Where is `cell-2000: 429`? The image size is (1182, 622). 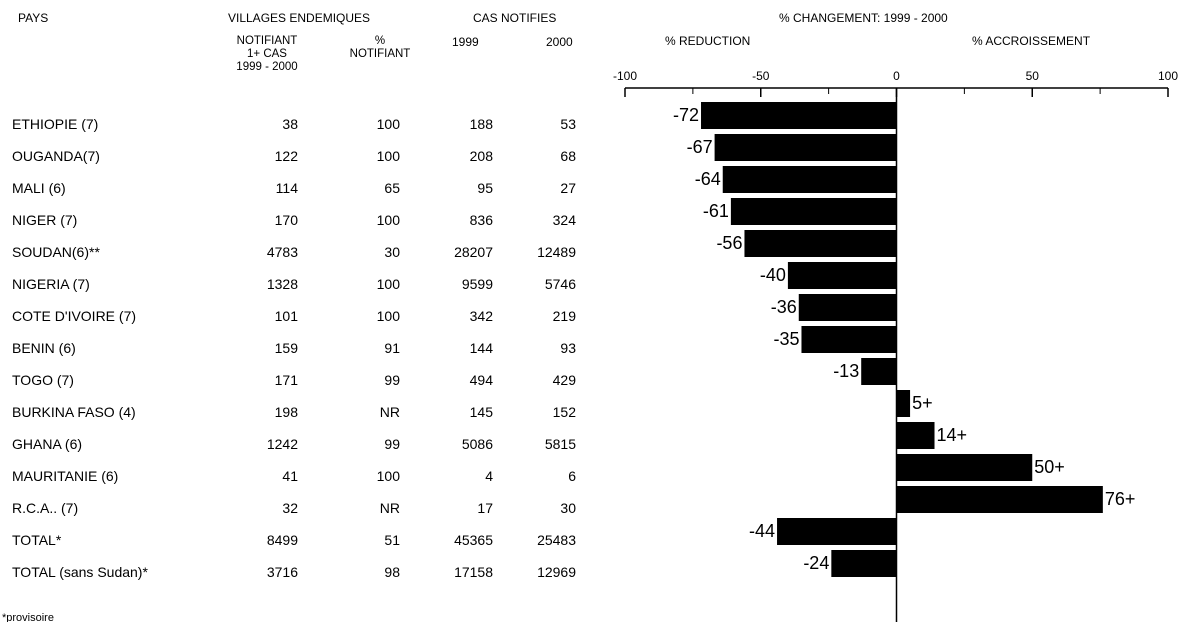
cell-2000: 429 is located at coordinates (564, 380).